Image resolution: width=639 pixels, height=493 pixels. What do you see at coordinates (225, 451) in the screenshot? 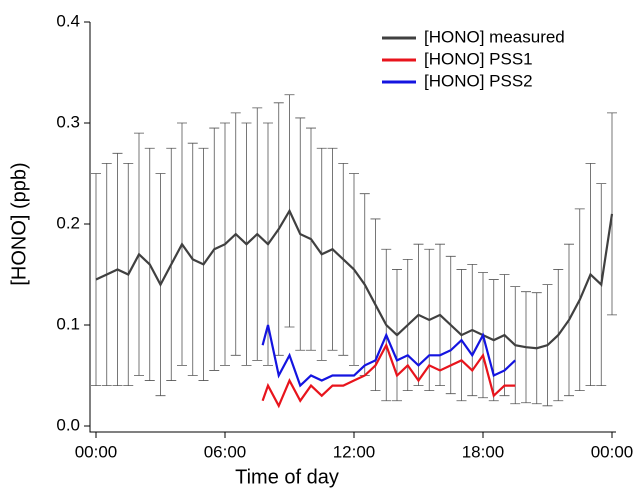
I see `x-tick-label: 06:00` at bounding box center [225, 451].